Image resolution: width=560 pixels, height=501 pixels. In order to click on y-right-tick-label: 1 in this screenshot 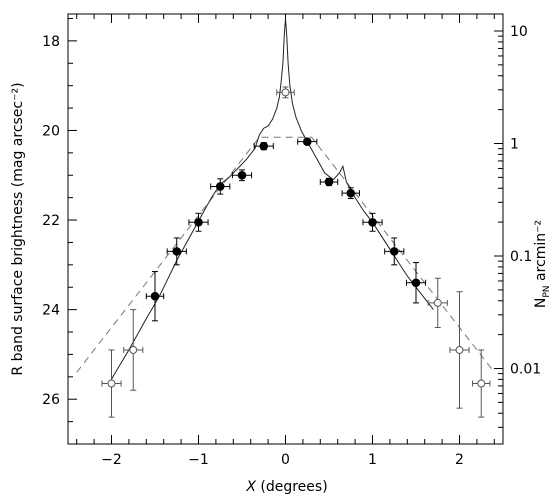, I will do `click(514, 145)`.